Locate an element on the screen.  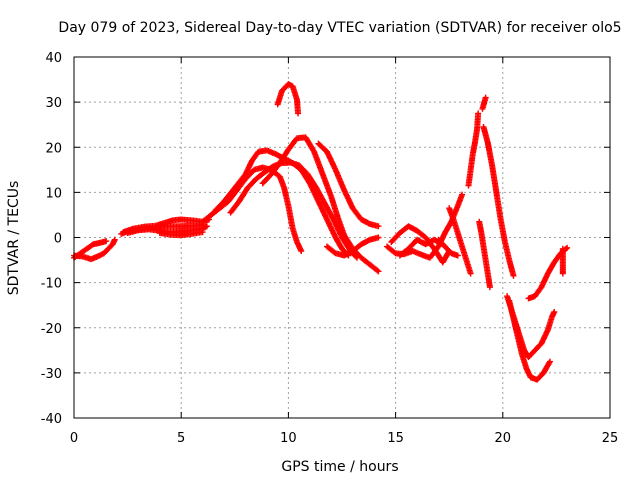
y-tick-label: -40 is located at coordinates (51, 419).